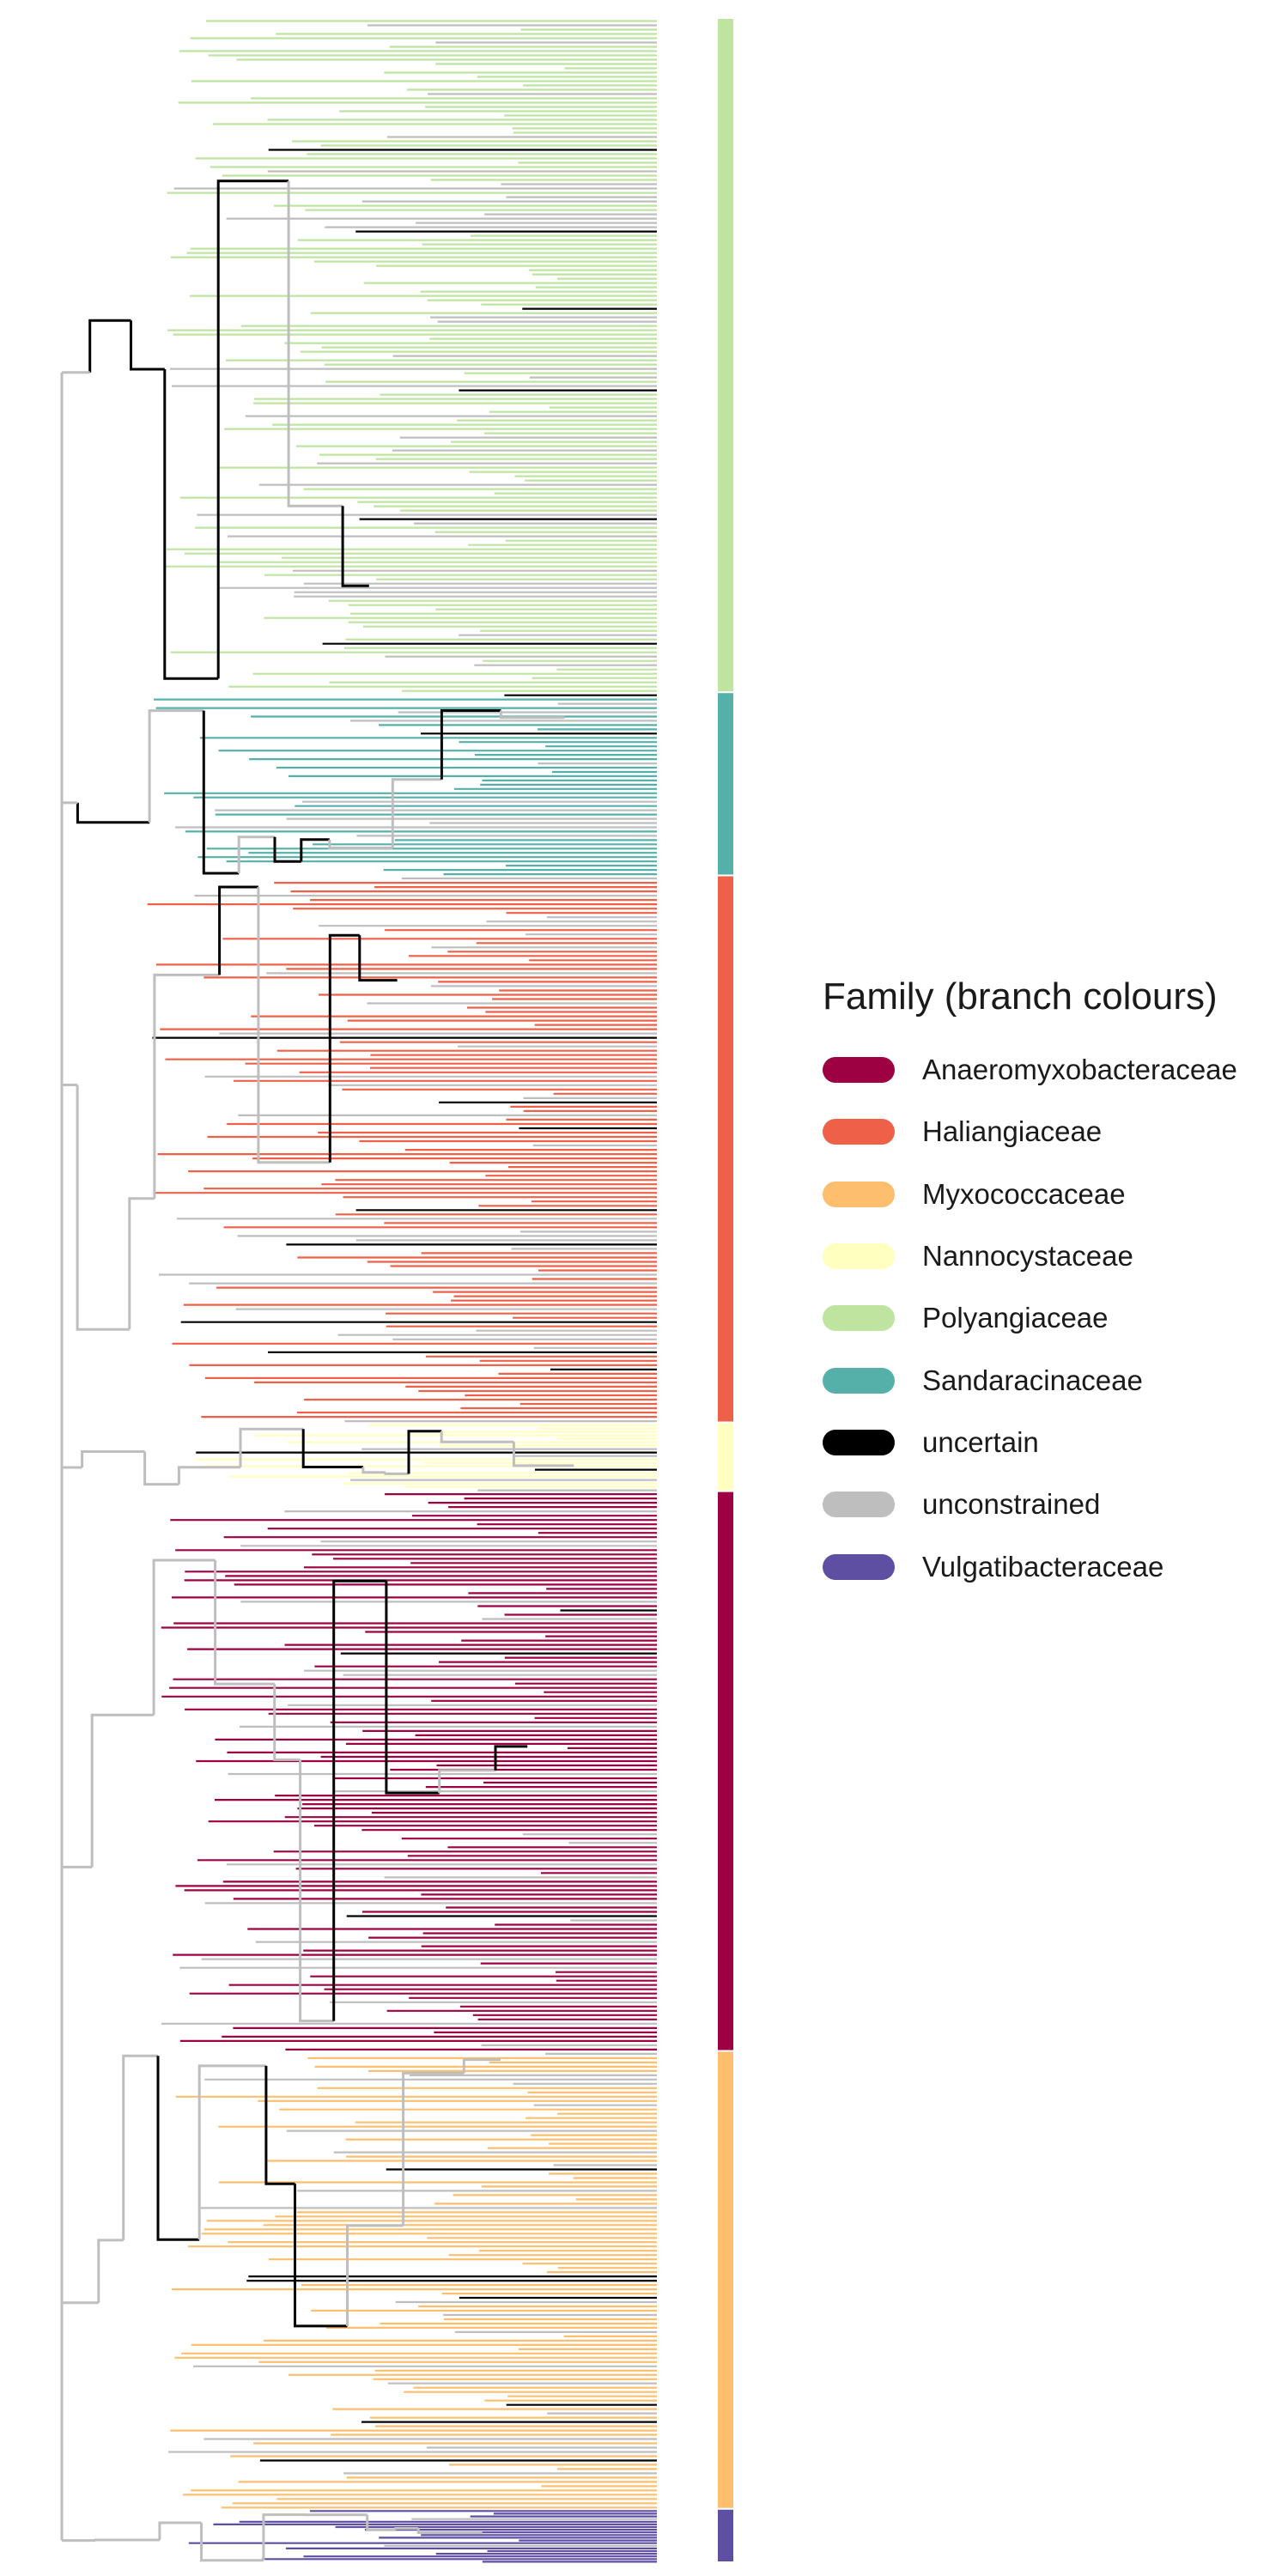 This screenshot has height=2576, width=1288. Describe the element at coordinates (1020, 996) in the screenshot. I see `legend-title: Family (branch colours)` at that location.